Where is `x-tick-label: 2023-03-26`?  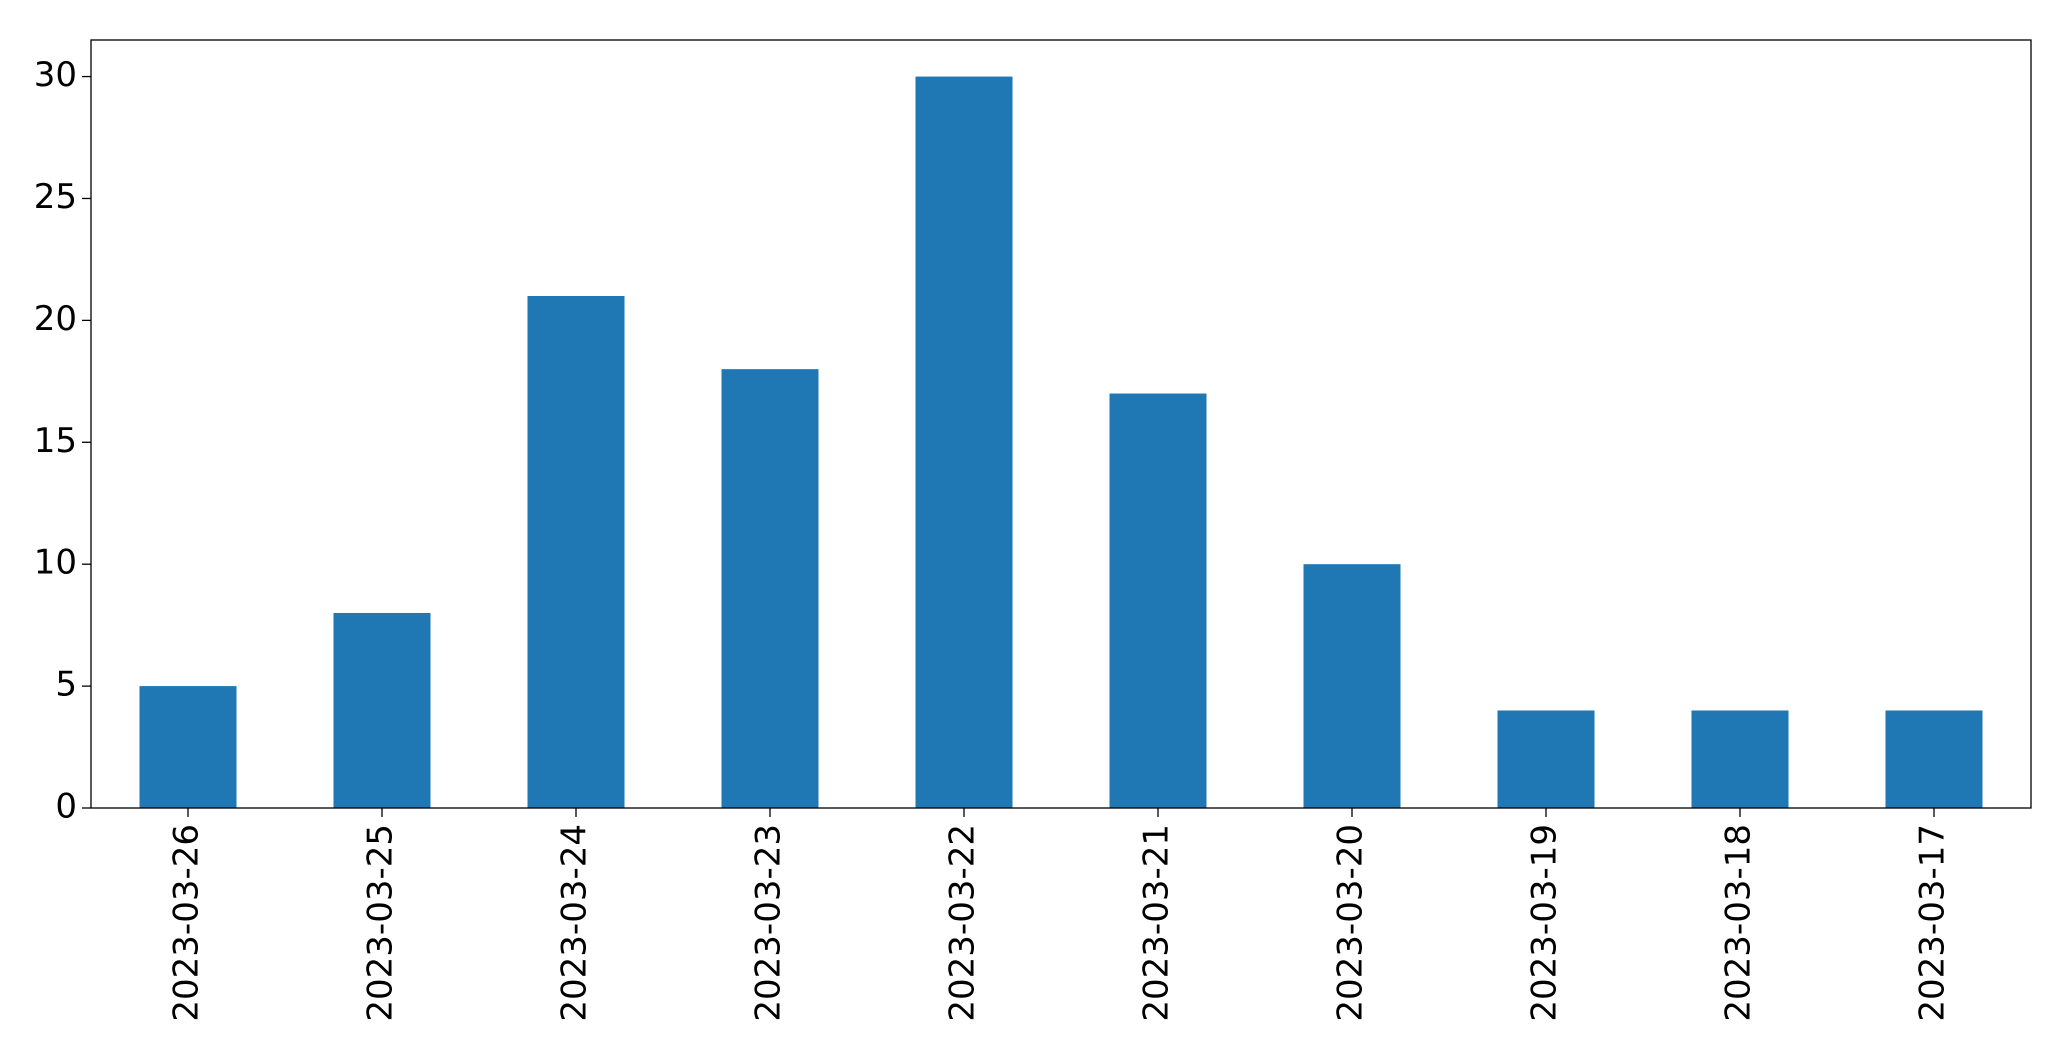
x-tick-label: 2023-03-26 is located at coordinates (187, 923).